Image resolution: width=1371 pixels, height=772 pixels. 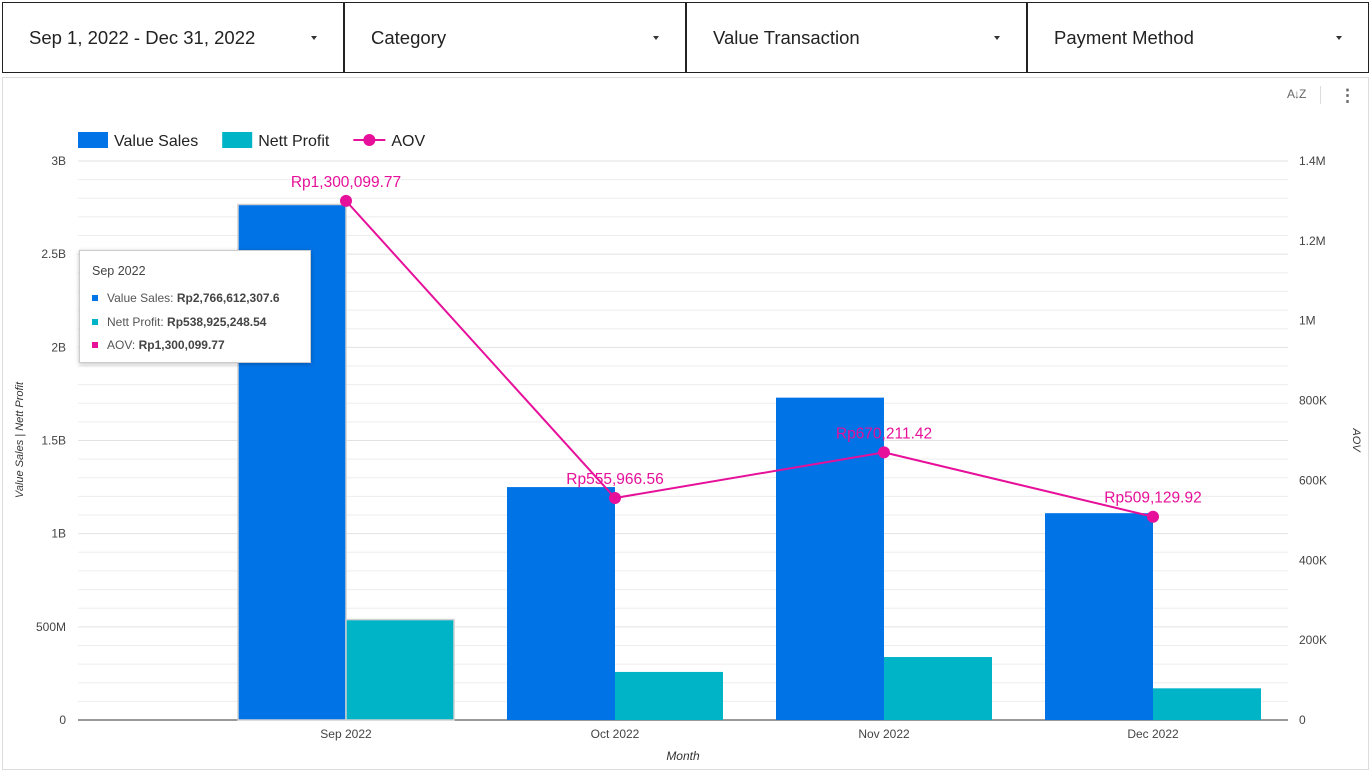 I want to click on y-tick-label: 2B, so click(x=58, y=347).